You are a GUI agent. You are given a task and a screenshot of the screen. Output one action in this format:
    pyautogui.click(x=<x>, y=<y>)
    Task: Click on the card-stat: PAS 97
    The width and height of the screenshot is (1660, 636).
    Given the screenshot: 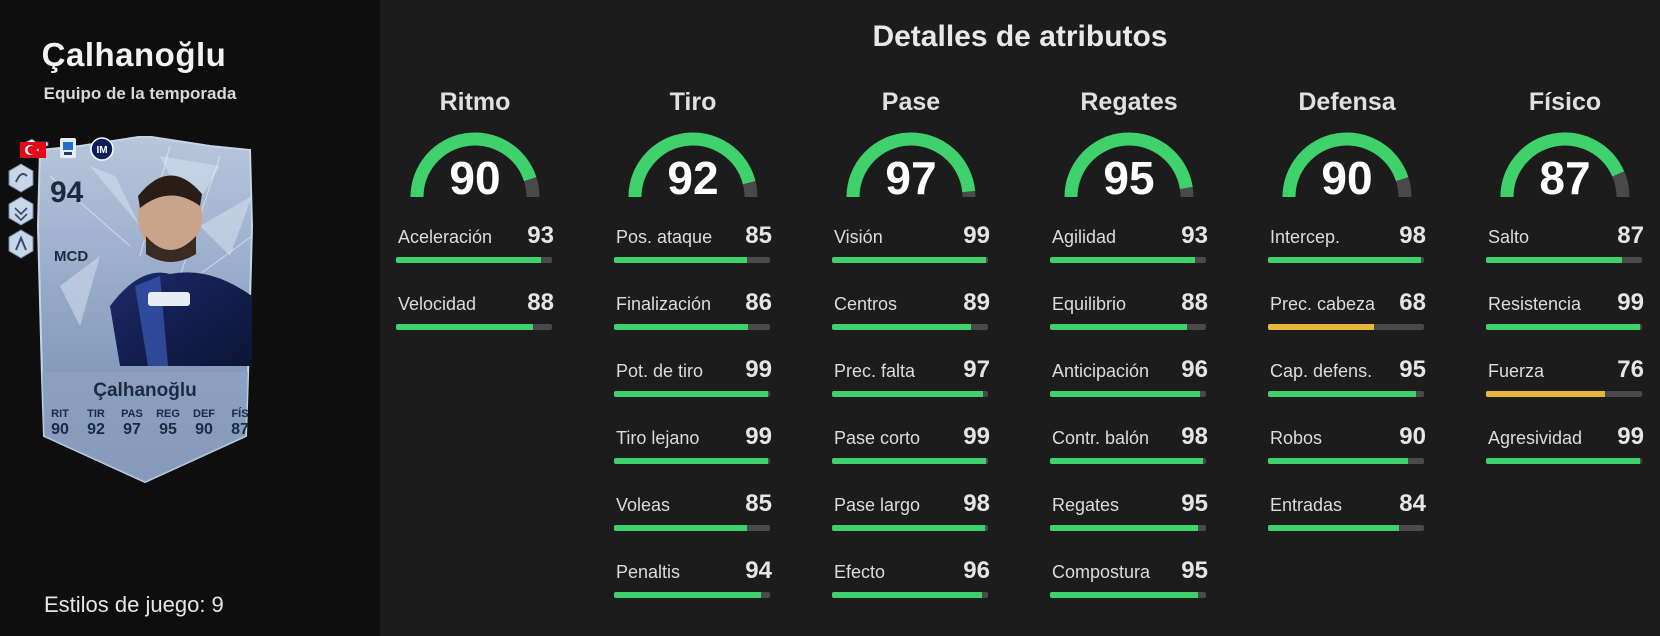 What is the action you would take?
    pyautogui.click(x=132, y=423)
    